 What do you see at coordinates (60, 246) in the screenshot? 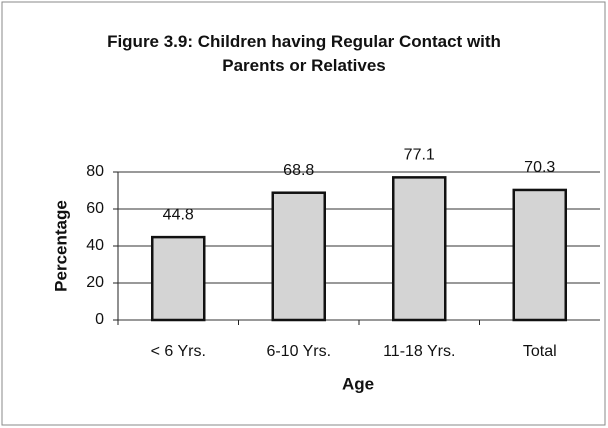
I see `y-axis-label: Percentage` at bounding box center [60, 246].